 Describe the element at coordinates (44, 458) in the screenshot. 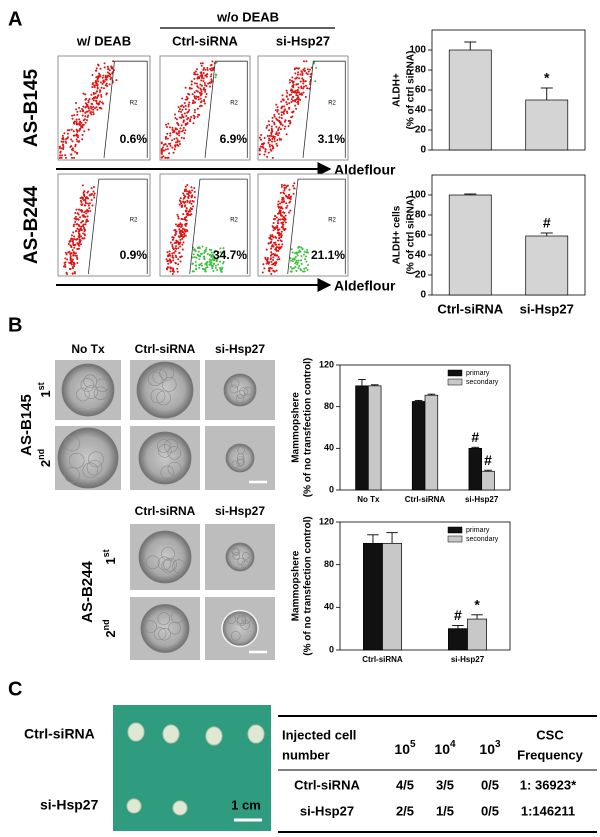

I see `round-label: 2nd` at that location.